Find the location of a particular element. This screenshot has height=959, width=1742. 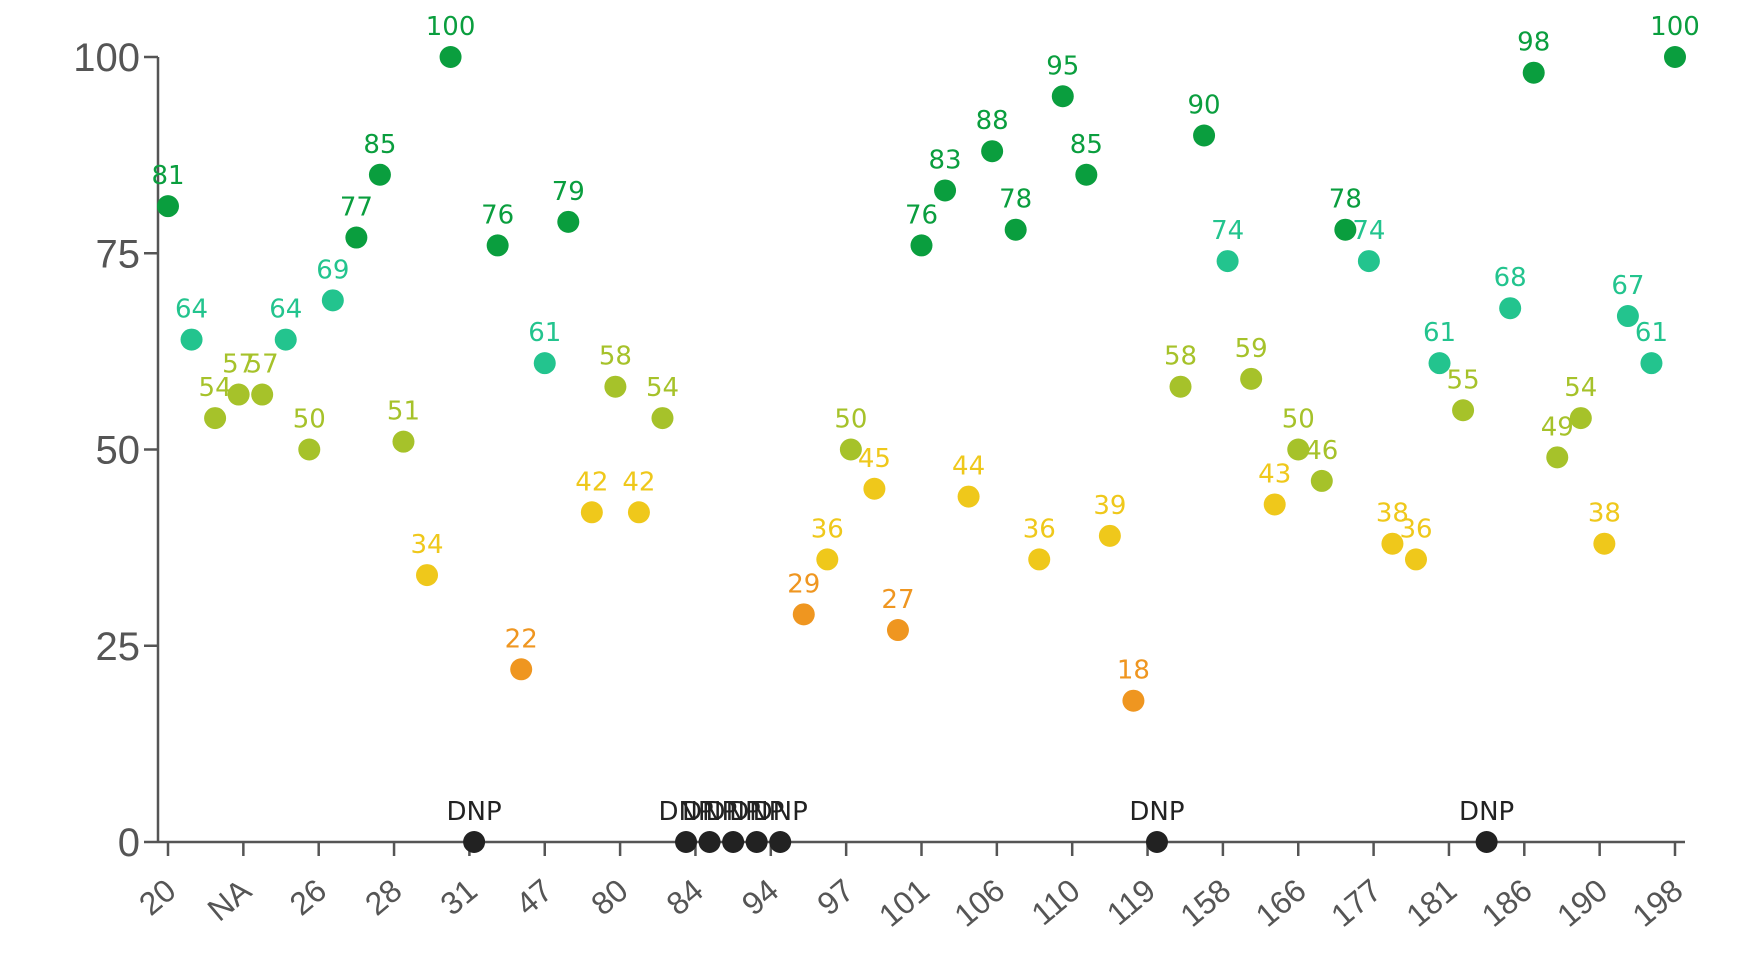

data-point-group: 77 is located at coordinates (356, 221).